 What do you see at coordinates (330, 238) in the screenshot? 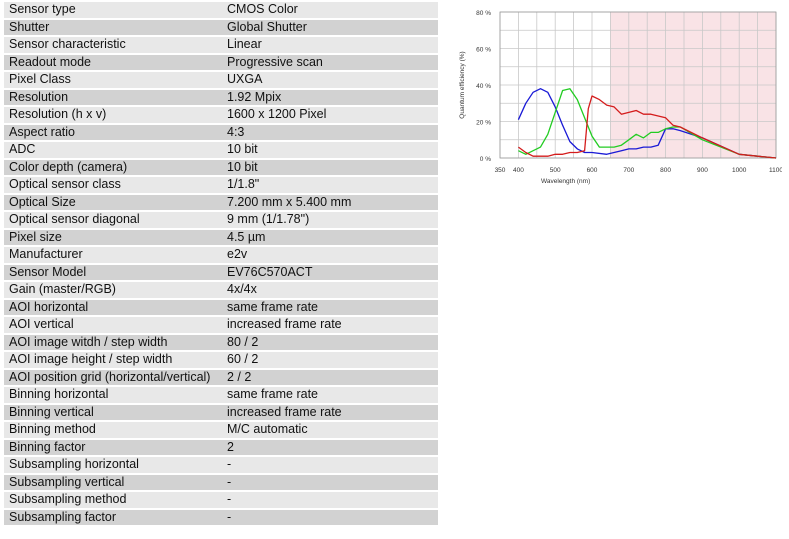
I see `spec-value: 4.5 µm` at bounding box center [330, 238].